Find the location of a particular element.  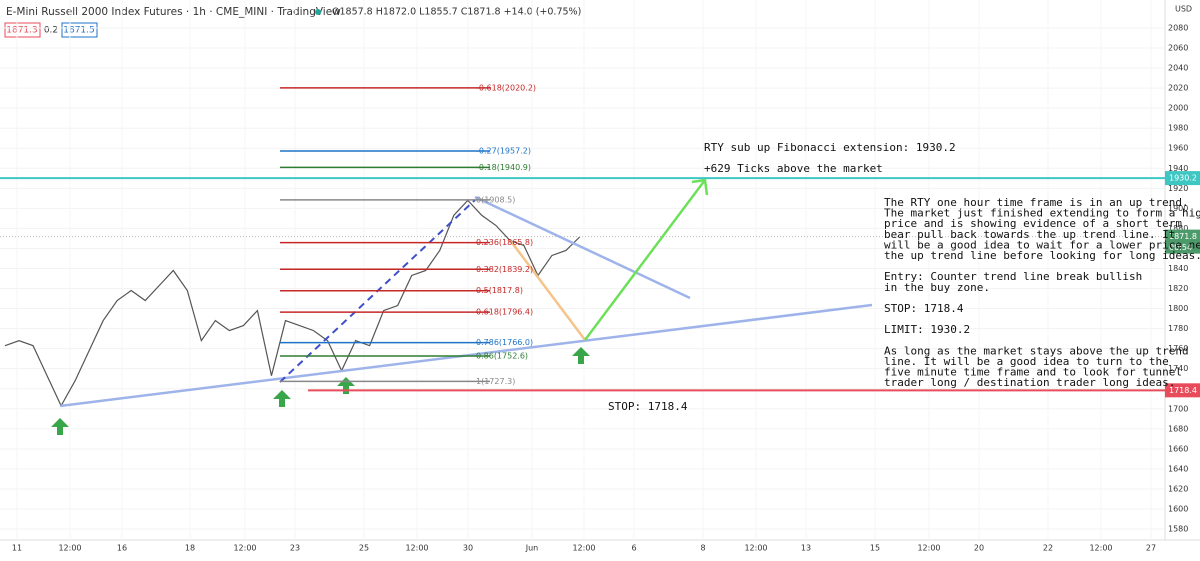

price-tick-label: 1680 is located at coordinates (1178, 428).